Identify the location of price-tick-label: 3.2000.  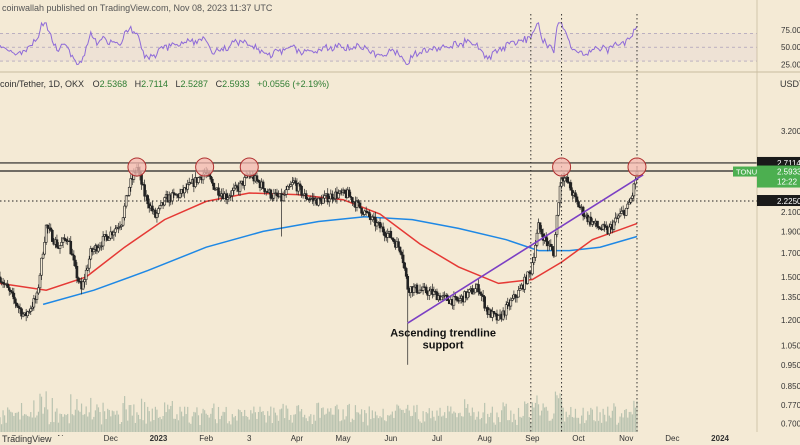
(790, 131).